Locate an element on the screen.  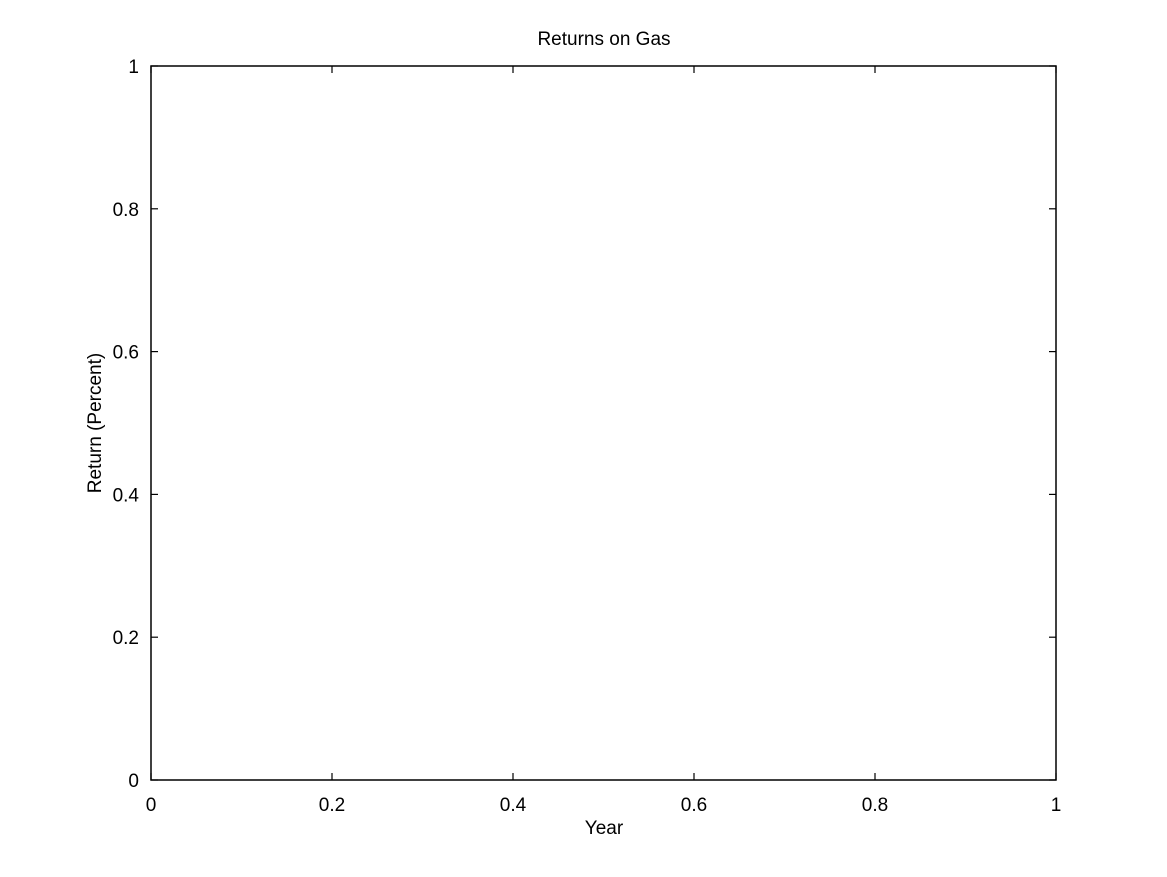
x-tick-label: 0.4 is located at coordinates (513, 805).